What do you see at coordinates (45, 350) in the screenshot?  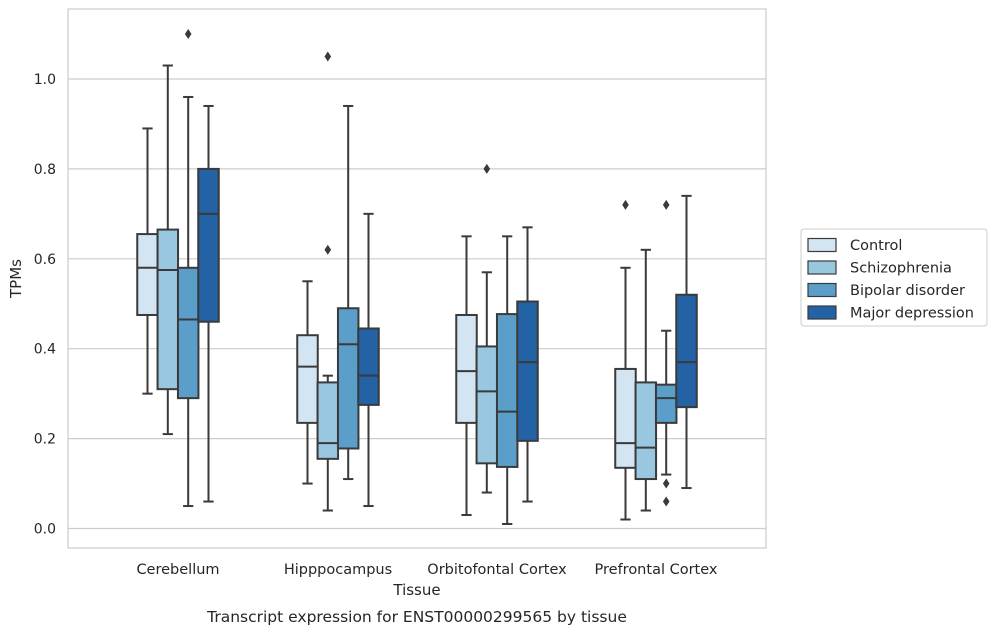 I see `y-tick-label: 0.4` at bounding box center [45, 350].